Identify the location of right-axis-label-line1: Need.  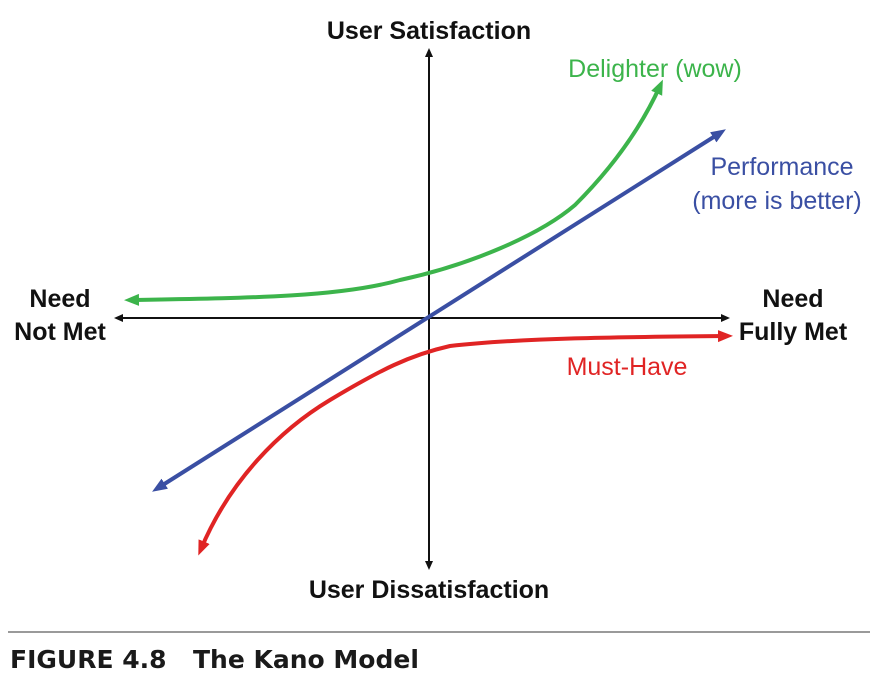
(792, 299).